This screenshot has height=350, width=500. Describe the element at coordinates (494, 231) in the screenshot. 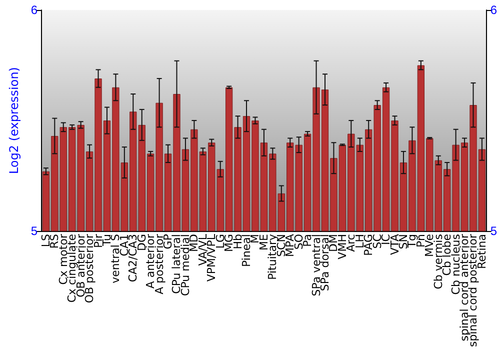

I see `y2-tick-label: 5` at that location.